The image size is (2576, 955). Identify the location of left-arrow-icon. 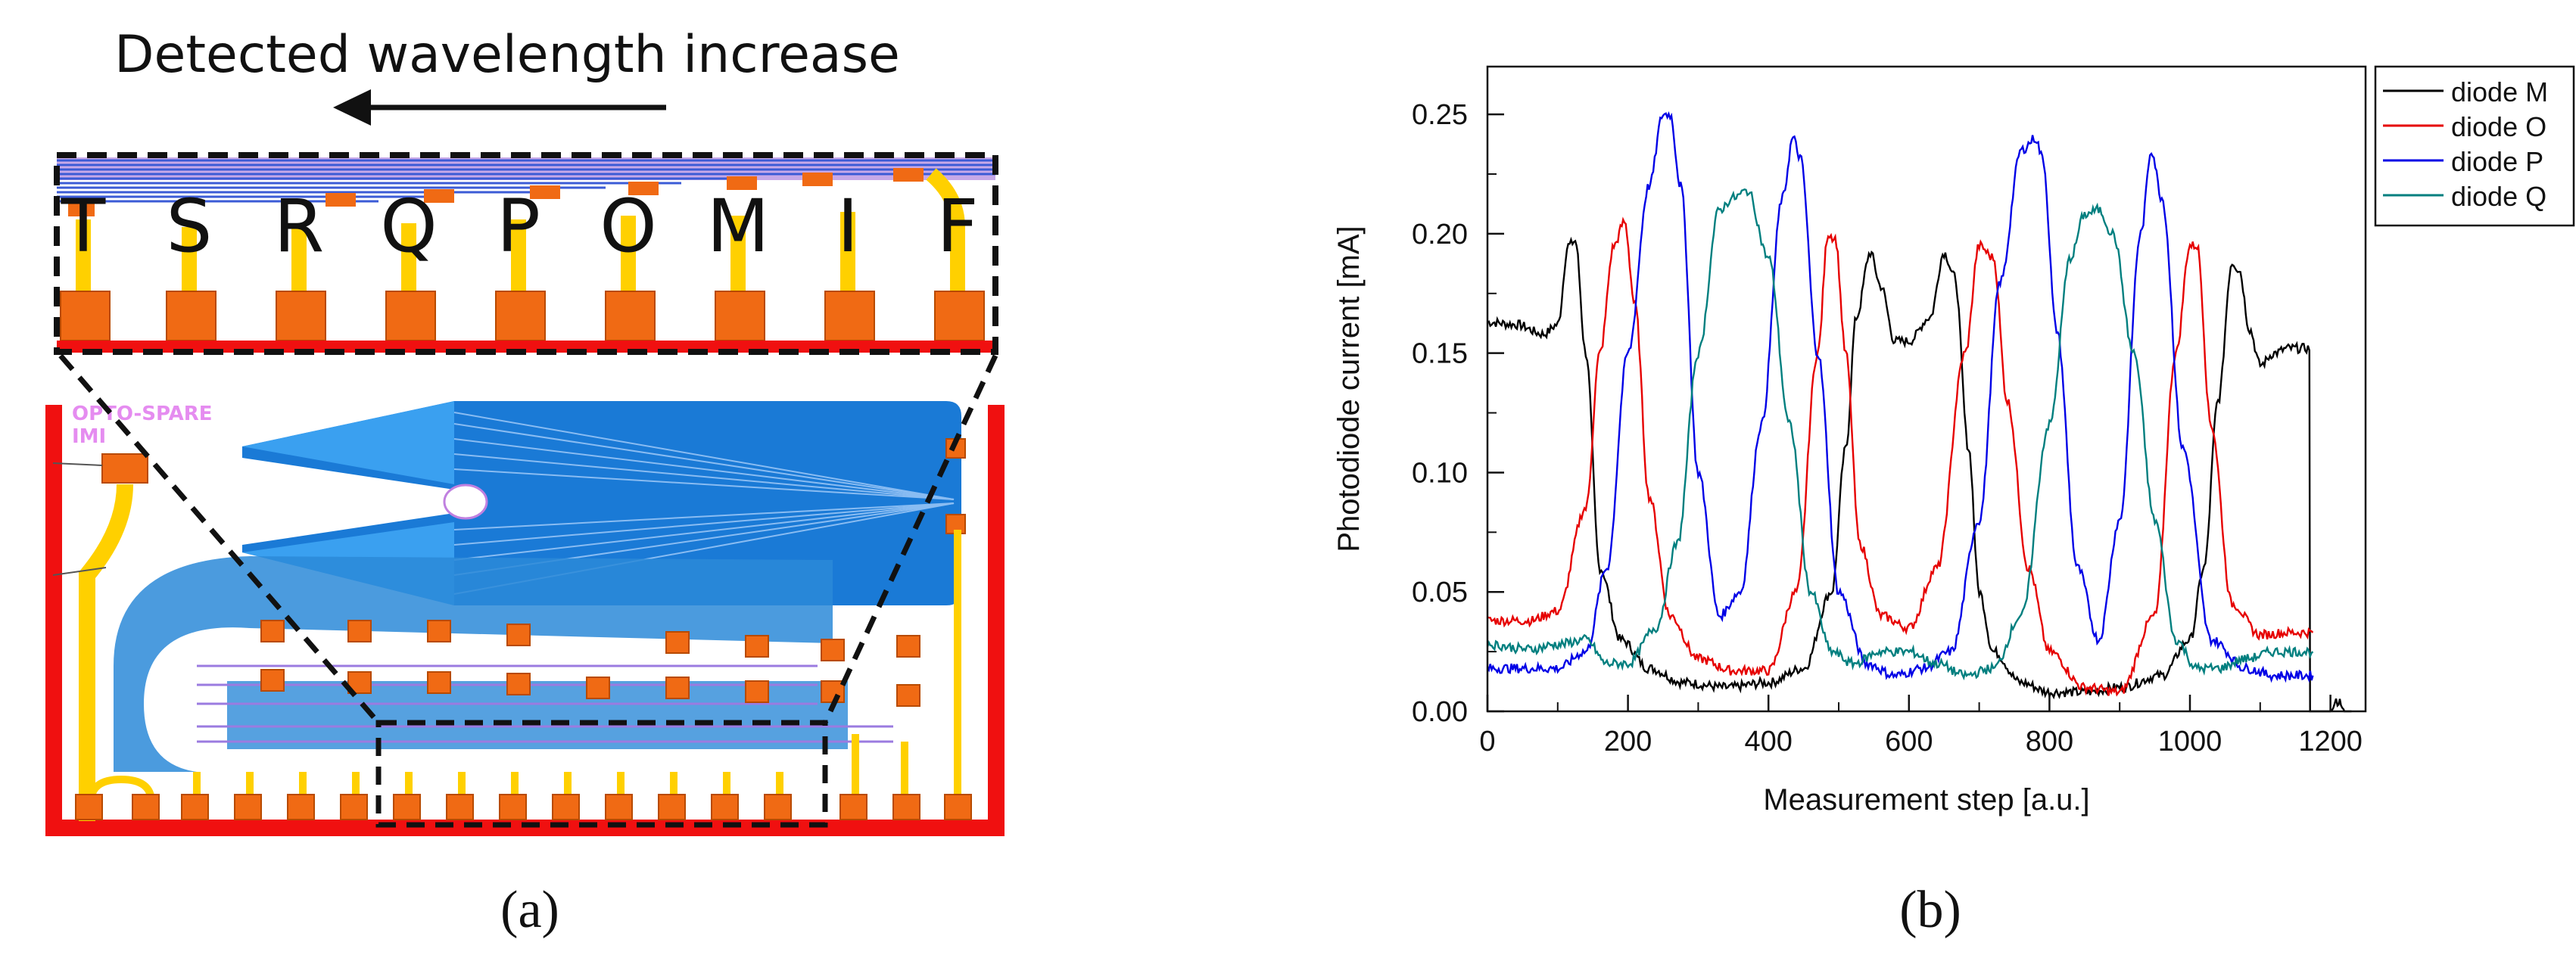
(499, 107).